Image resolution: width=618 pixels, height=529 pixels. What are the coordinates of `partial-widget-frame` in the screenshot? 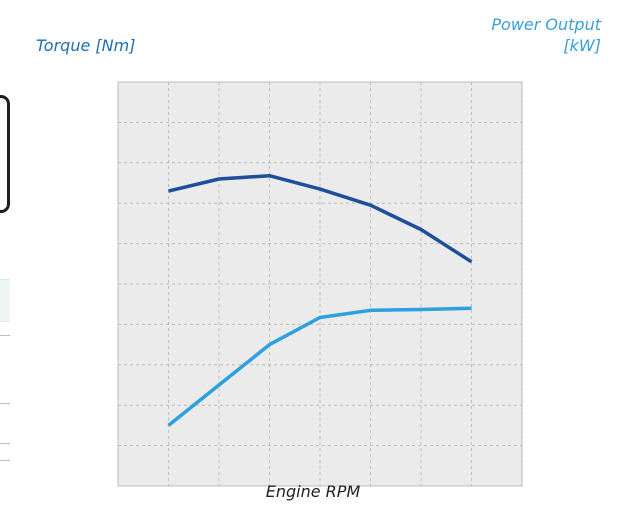 It's located at (5, 154).